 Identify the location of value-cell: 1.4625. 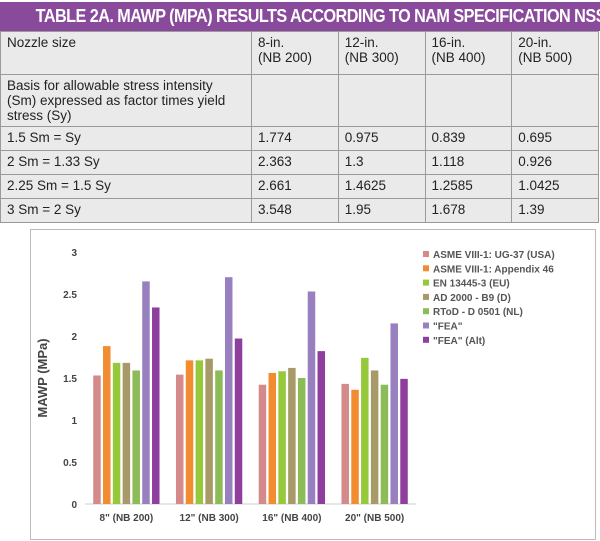
(381, 186).